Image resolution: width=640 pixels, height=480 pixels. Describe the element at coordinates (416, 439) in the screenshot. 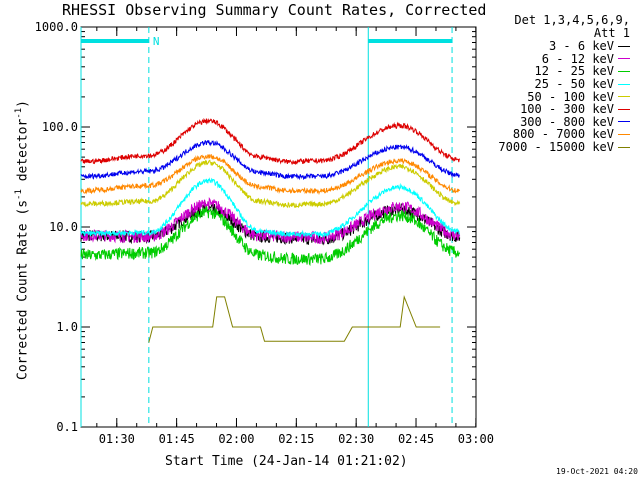

I see `x-tick-label-5: 02:45` at that location.